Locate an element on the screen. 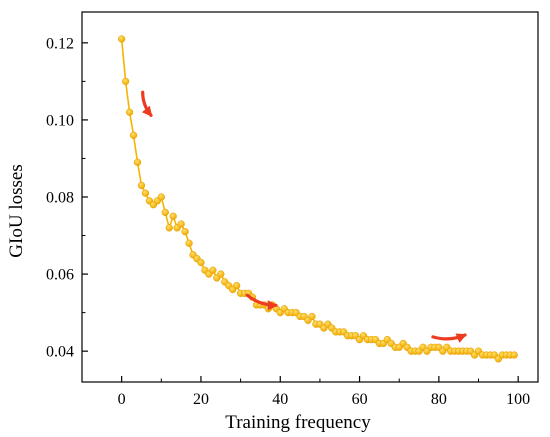 This screenshot has height=437, width=550. x-tick-label: 20 is located at coordinates (201, 399).